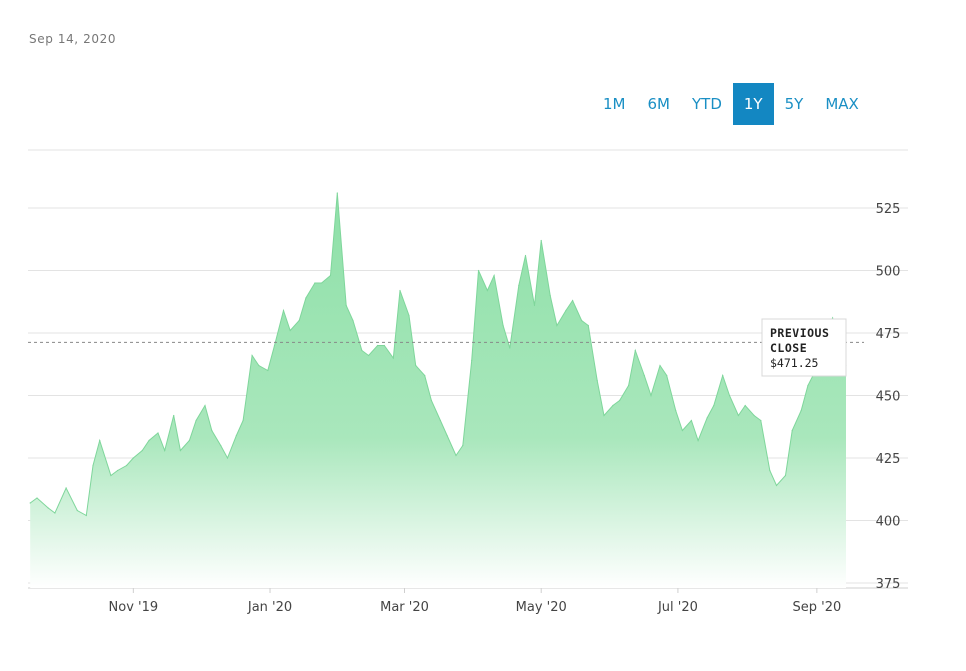 Image resolution: width=966 pixels, height=671 pixels. Describe the element at coordinates (753, 104) in the screenshot. I see `range-1y-button: 1Y` at that location.